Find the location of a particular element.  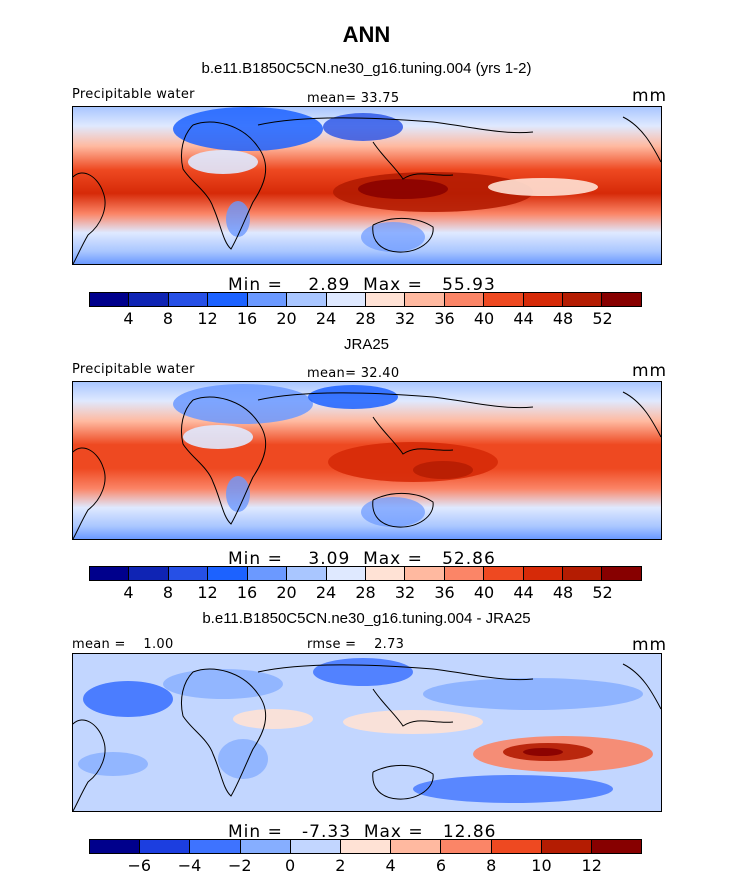

panel3-blob-safr is located at coordinates (243, 759).